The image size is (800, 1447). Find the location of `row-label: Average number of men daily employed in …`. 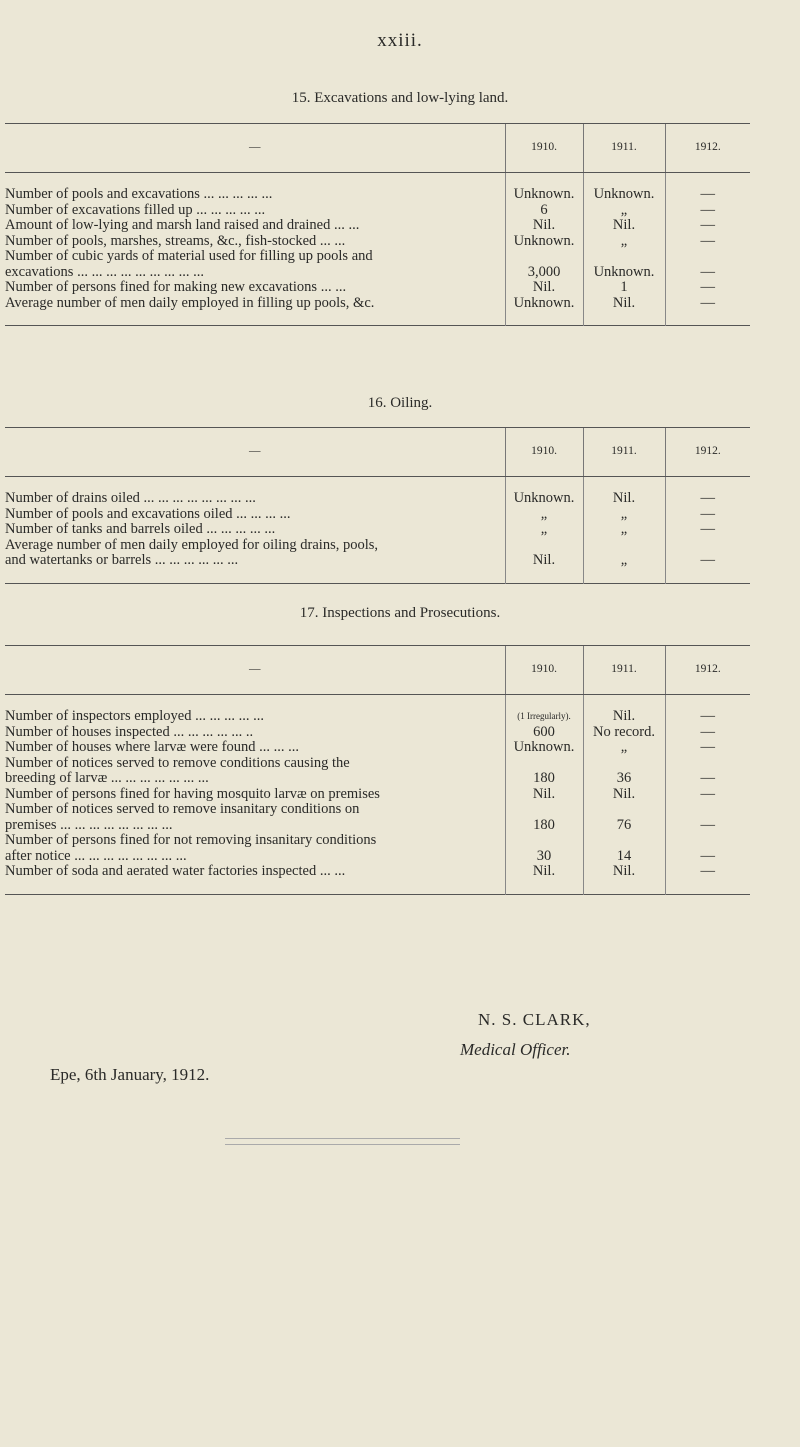

row-label: Average number of men daily employed in … is located at coordinates (190, 302).